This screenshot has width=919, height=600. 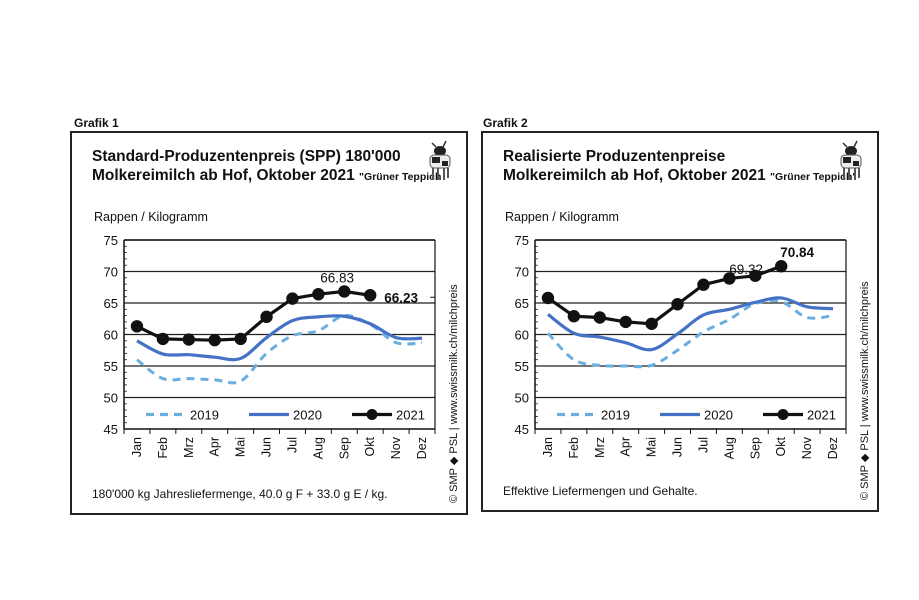 I want to click on chart-title-tag: "Grüner Teppich, so click(x=400, y=177).